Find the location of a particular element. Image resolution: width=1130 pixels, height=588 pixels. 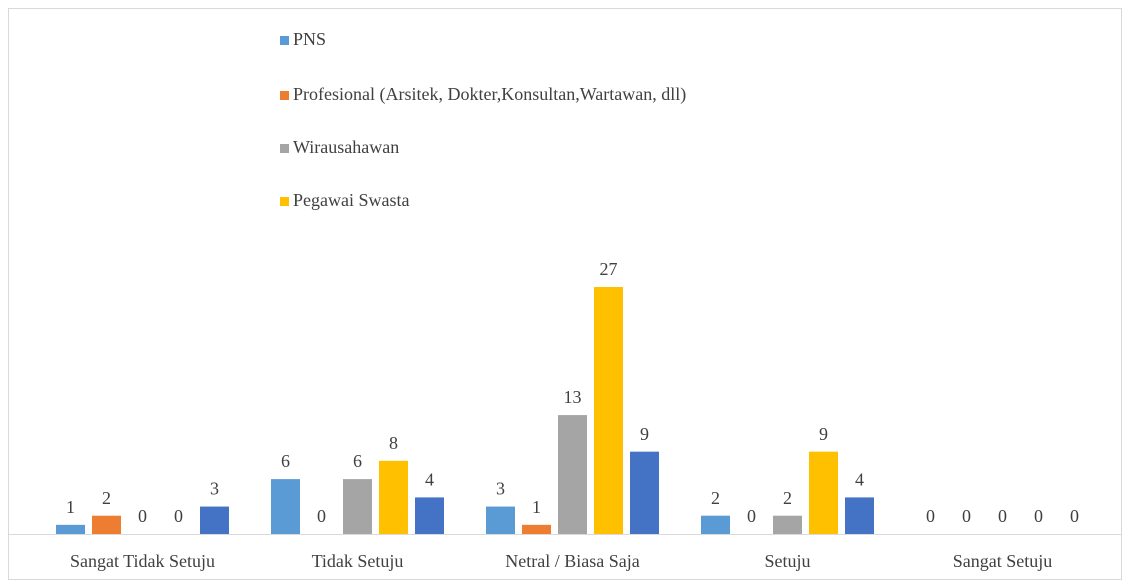

data-label: 8 is located at coordinates (393, 443).